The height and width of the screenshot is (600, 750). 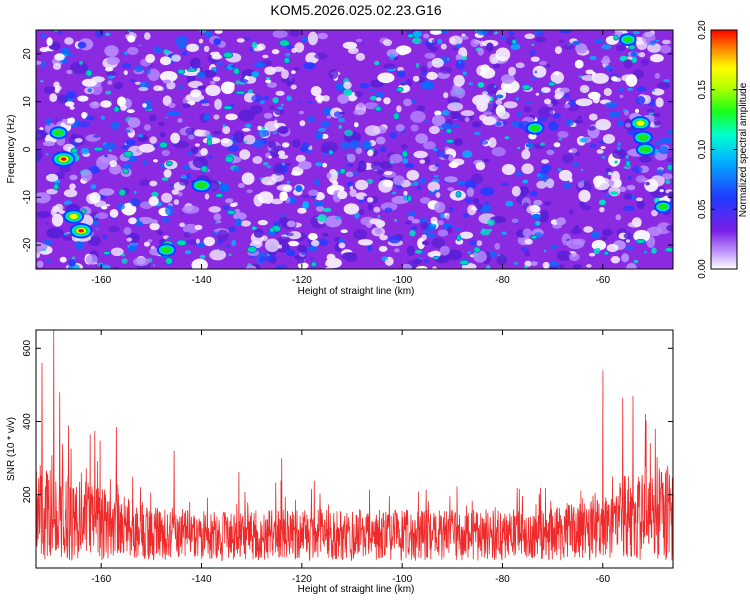 I want to click on spectrogram-hotspot, so click(x=535, y=128).